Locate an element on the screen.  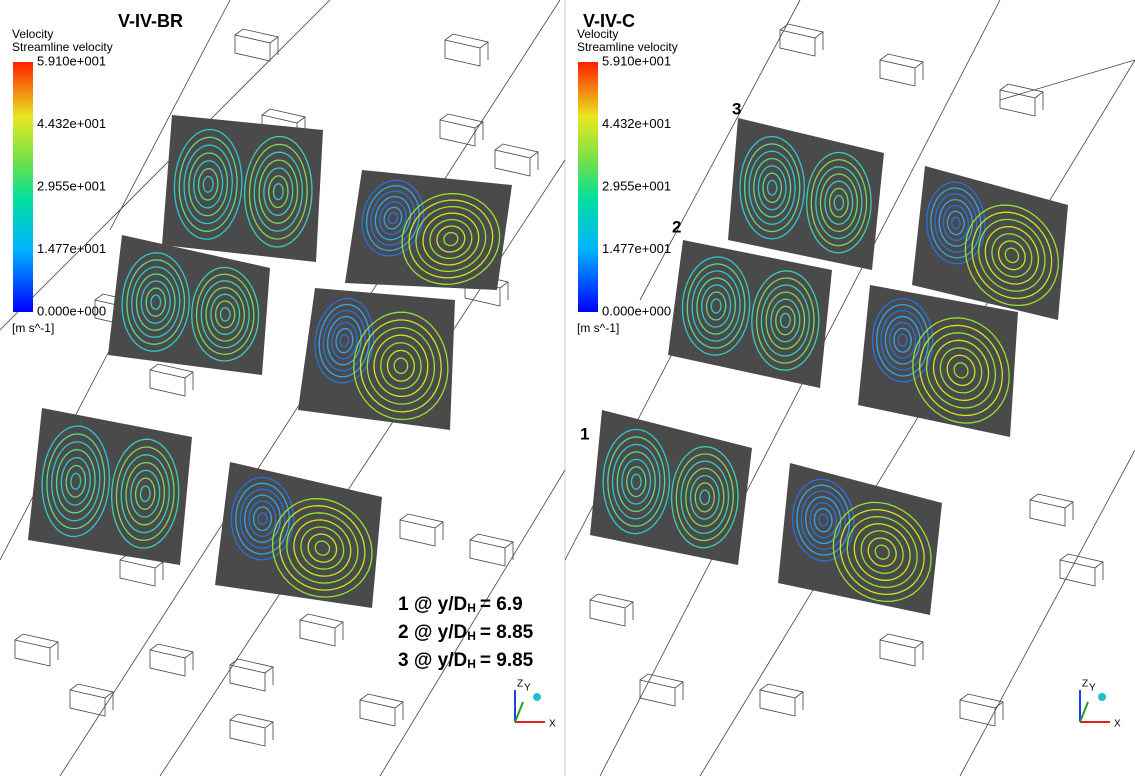
plane-label: 2 is located at coordinates (676, 226).